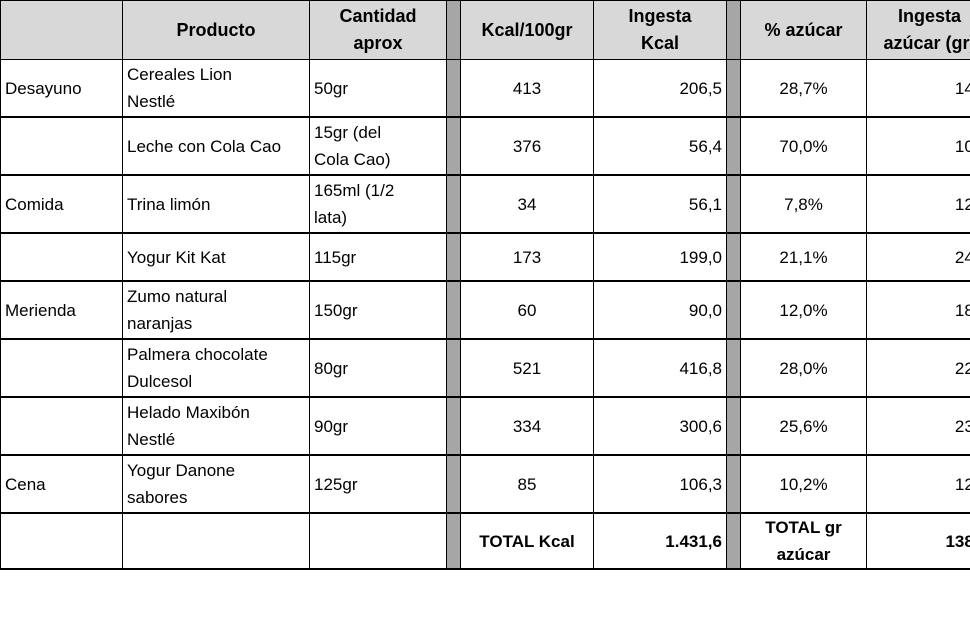  What do you see at coordinates (660, 204) in the screenshot?
I see `kcal-intake-cell: 56,1` at bounding box center [660, 204].